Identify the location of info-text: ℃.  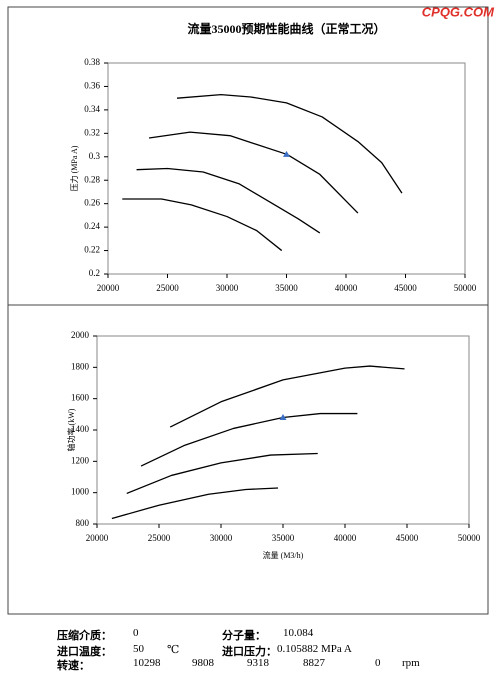
(173, 650).